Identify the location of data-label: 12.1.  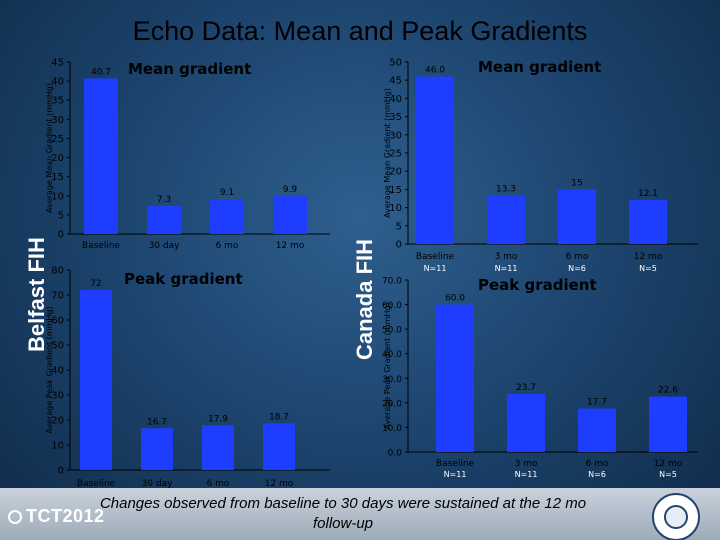
(648, 194).